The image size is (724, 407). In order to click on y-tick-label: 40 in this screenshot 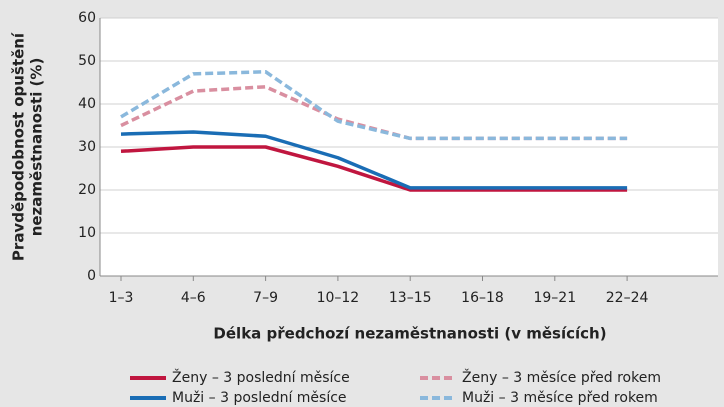, I will do `click(87, 104)`.